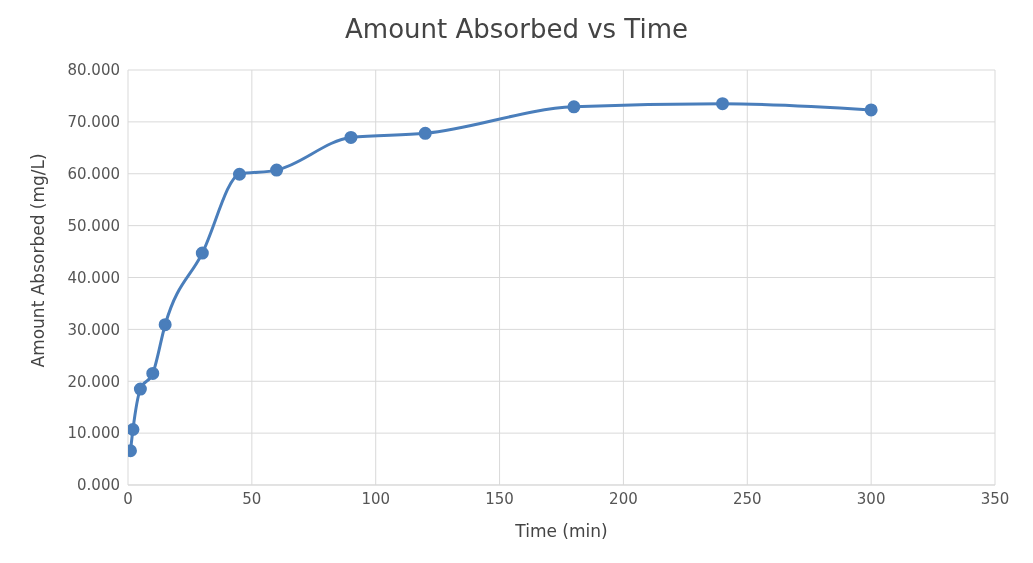  I want to click on y-tick-label: 20.000, so click(93, 381).